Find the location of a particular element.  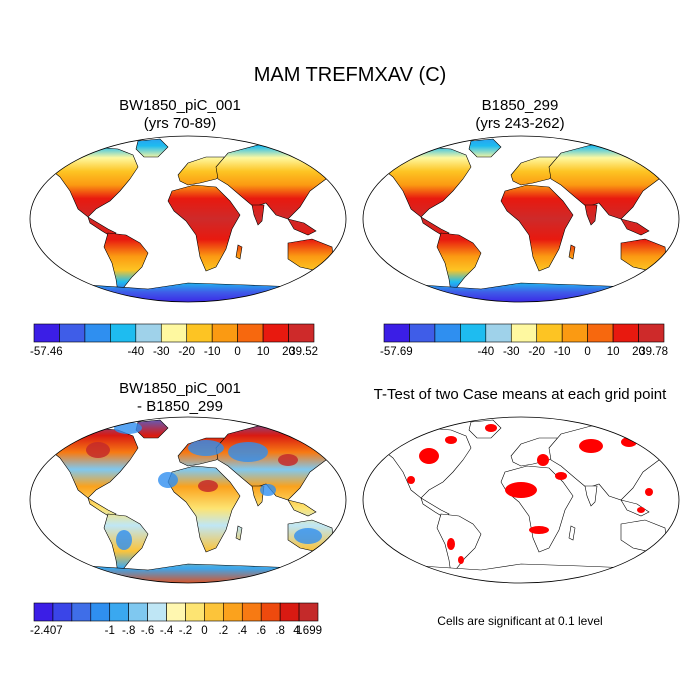

colorbar-difference: -2.407 4.699 -1 -.8 -.6 -.4 -.2 0 .2 .4 .6 .8 1 is located at coordinates (176, 619).